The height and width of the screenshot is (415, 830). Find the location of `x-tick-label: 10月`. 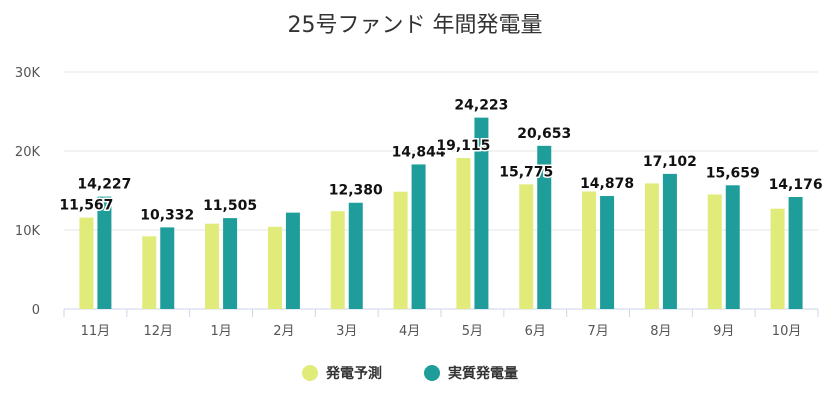

x-tick-label: 10月 is located at coordinates (787, 331).